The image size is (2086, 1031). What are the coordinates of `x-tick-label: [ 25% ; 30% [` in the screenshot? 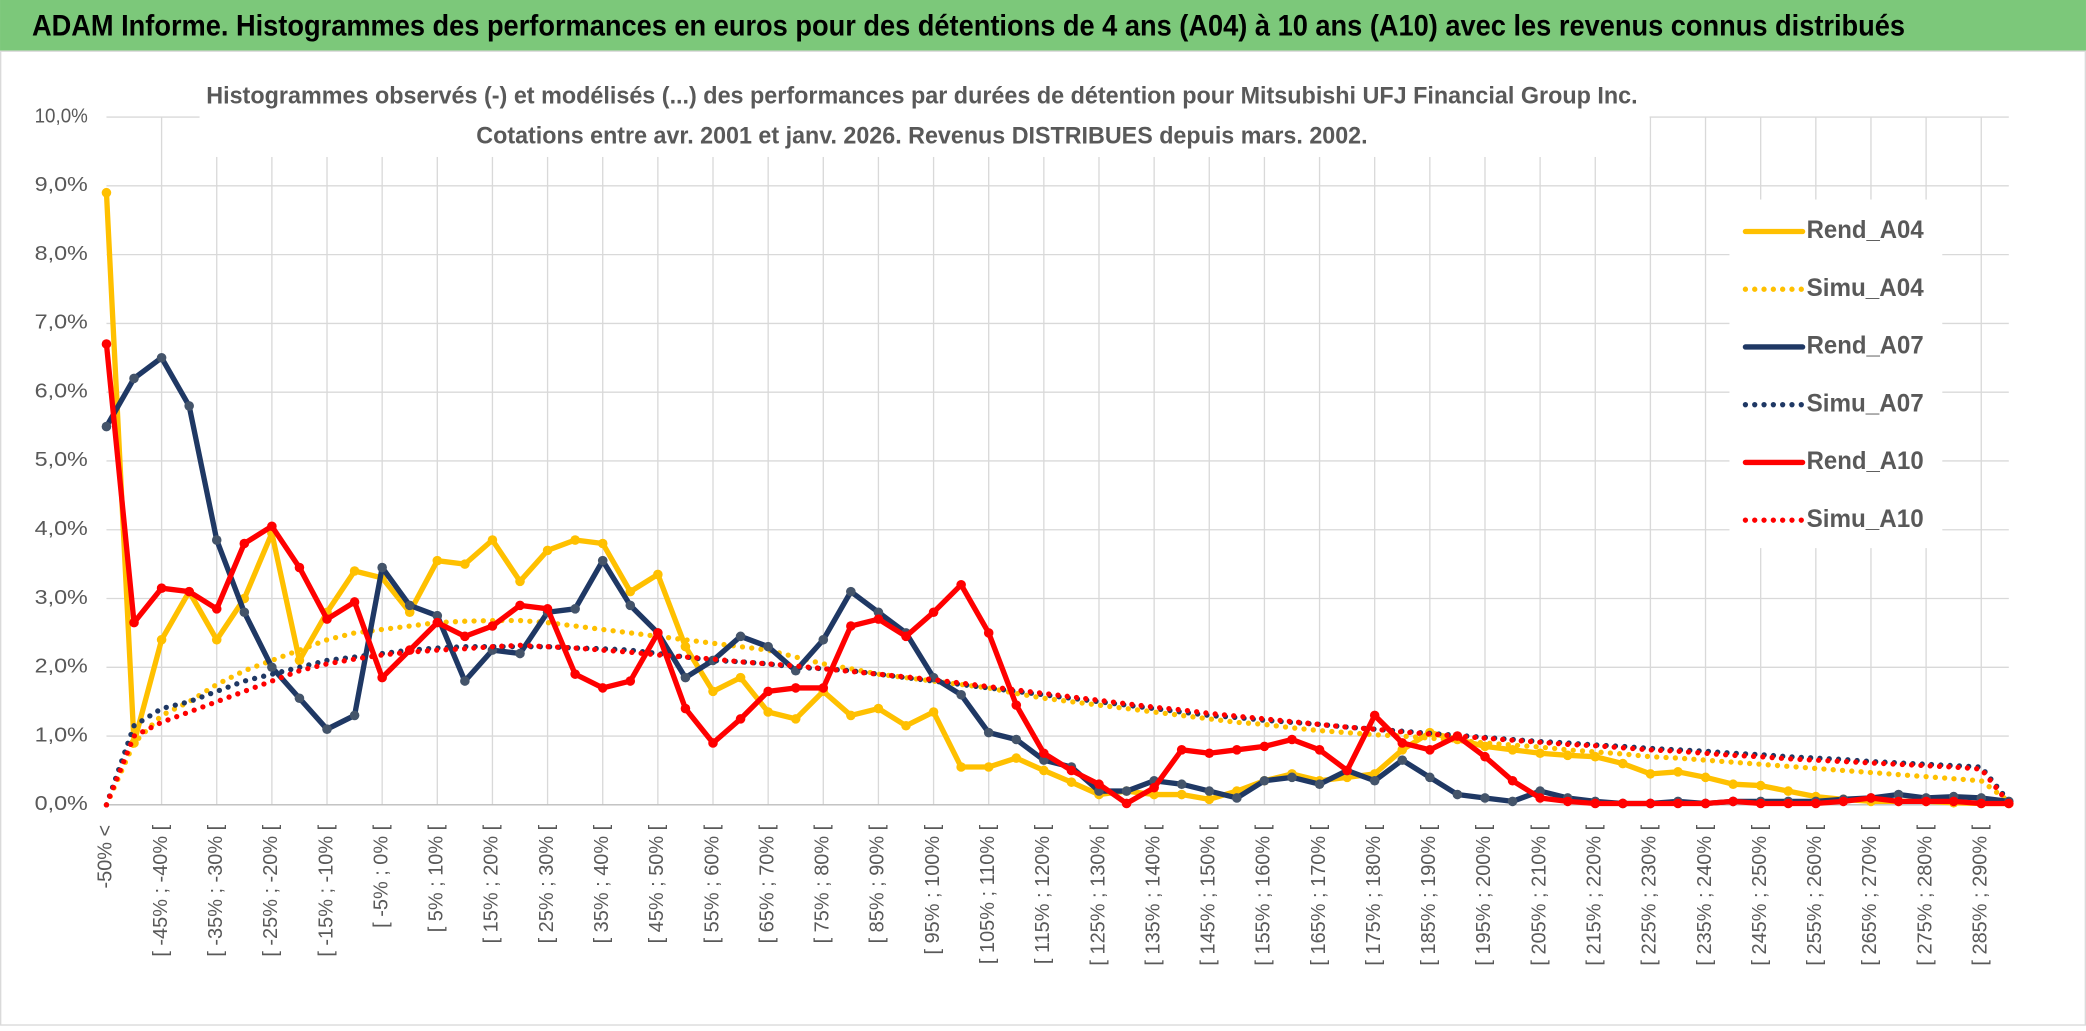 It's located at (547, 883).